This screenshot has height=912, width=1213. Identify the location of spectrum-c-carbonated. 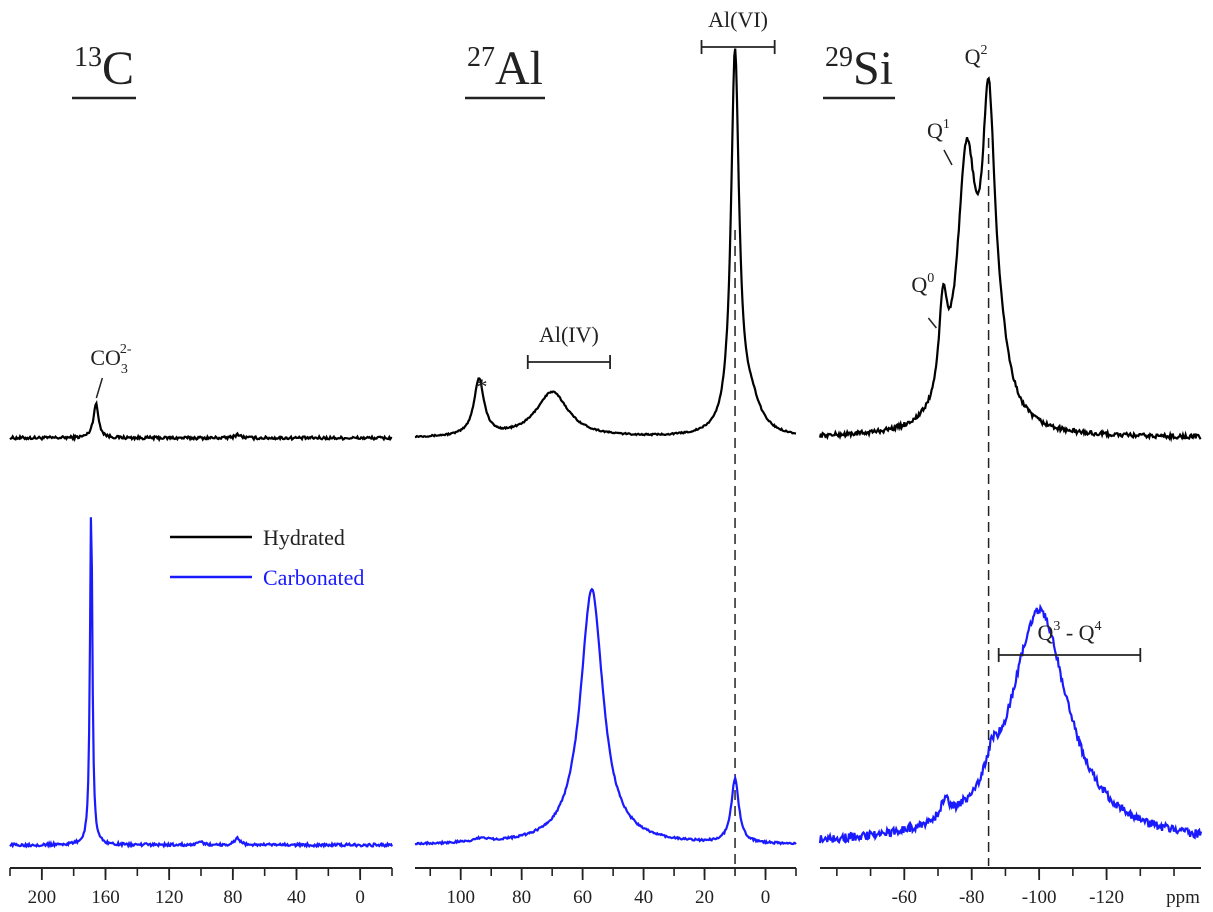
(201, 683).